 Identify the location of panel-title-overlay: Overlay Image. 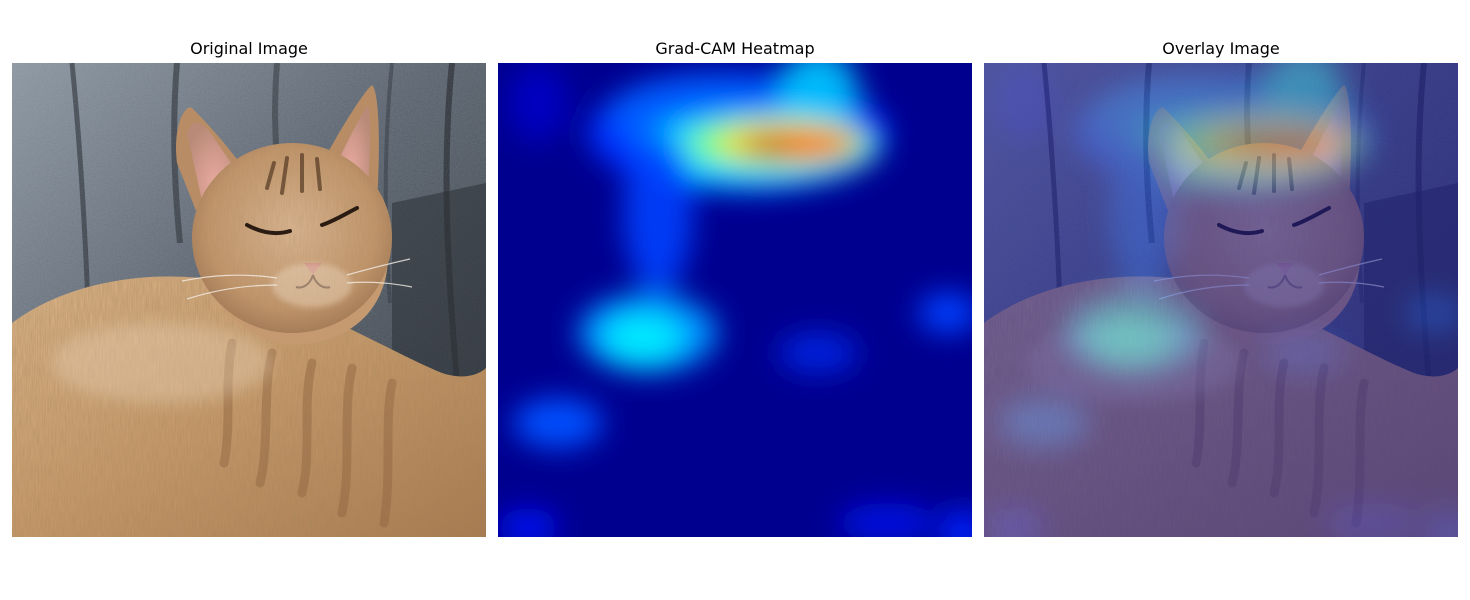
(1221, 48).